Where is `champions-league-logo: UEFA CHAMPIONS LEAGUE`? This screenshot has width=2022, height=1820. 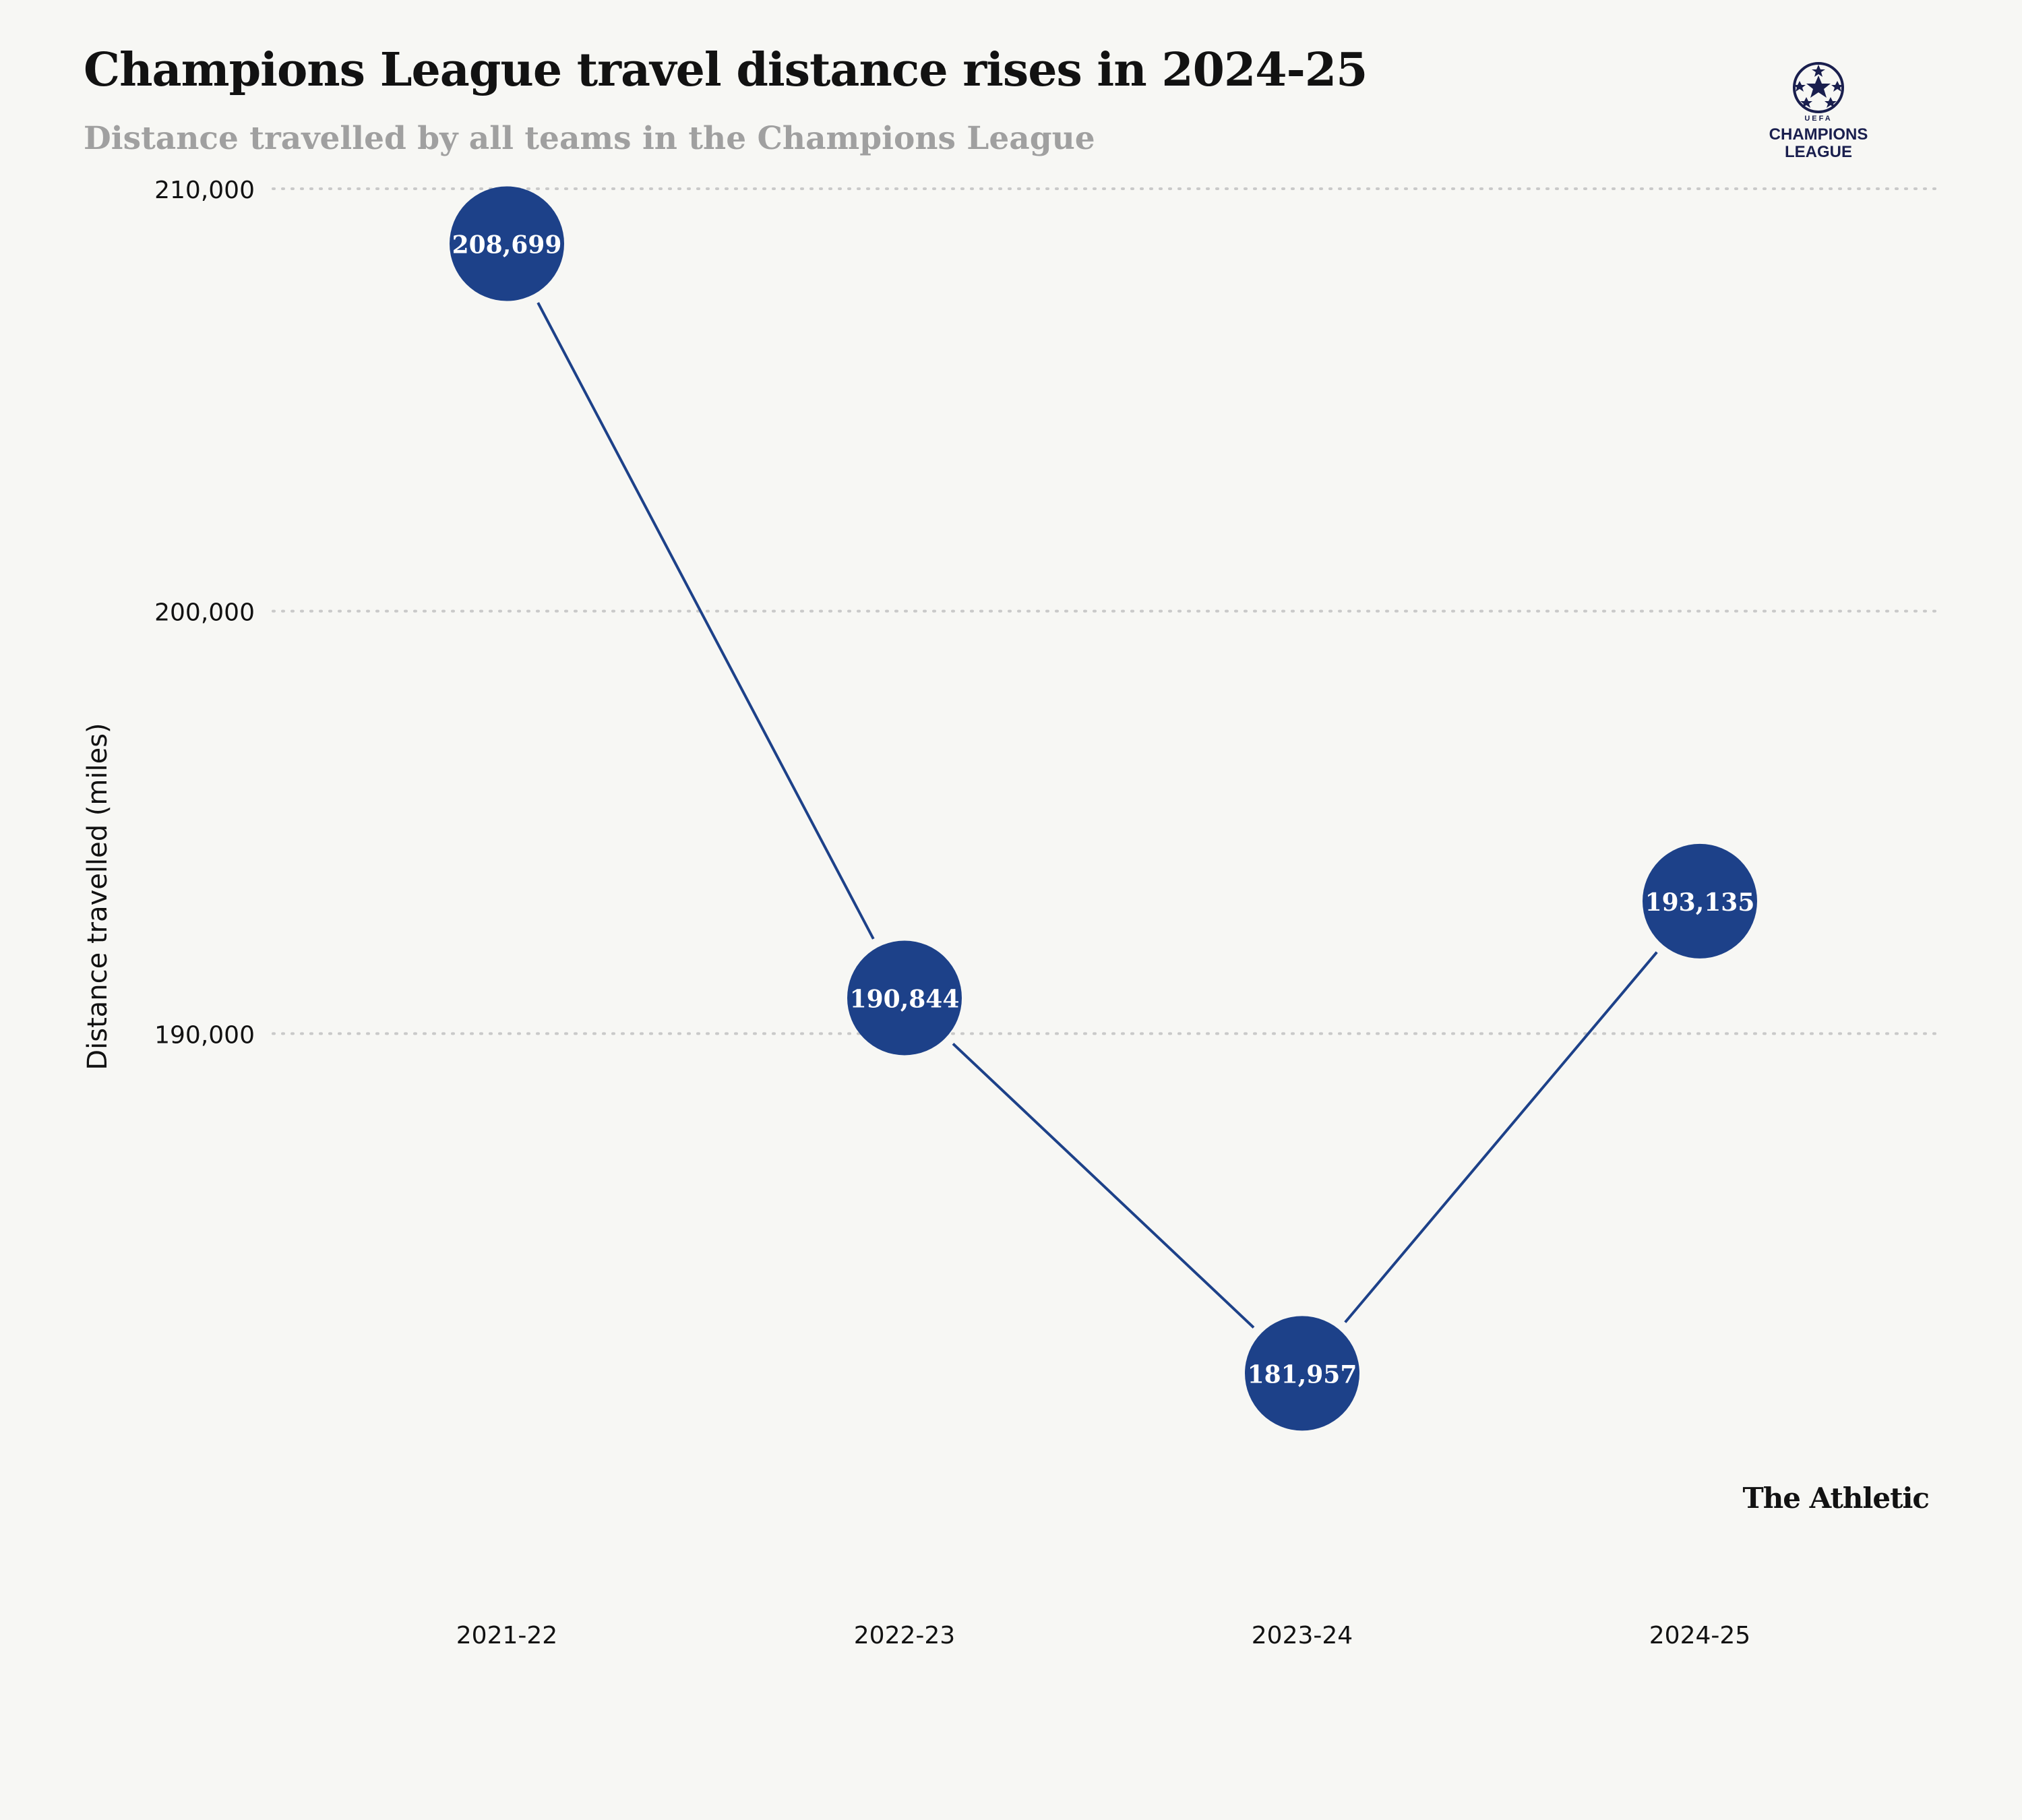 champions-league-logo: UEFA CHAMPIONS LEAGUE is located at coordinates (1818, 115).